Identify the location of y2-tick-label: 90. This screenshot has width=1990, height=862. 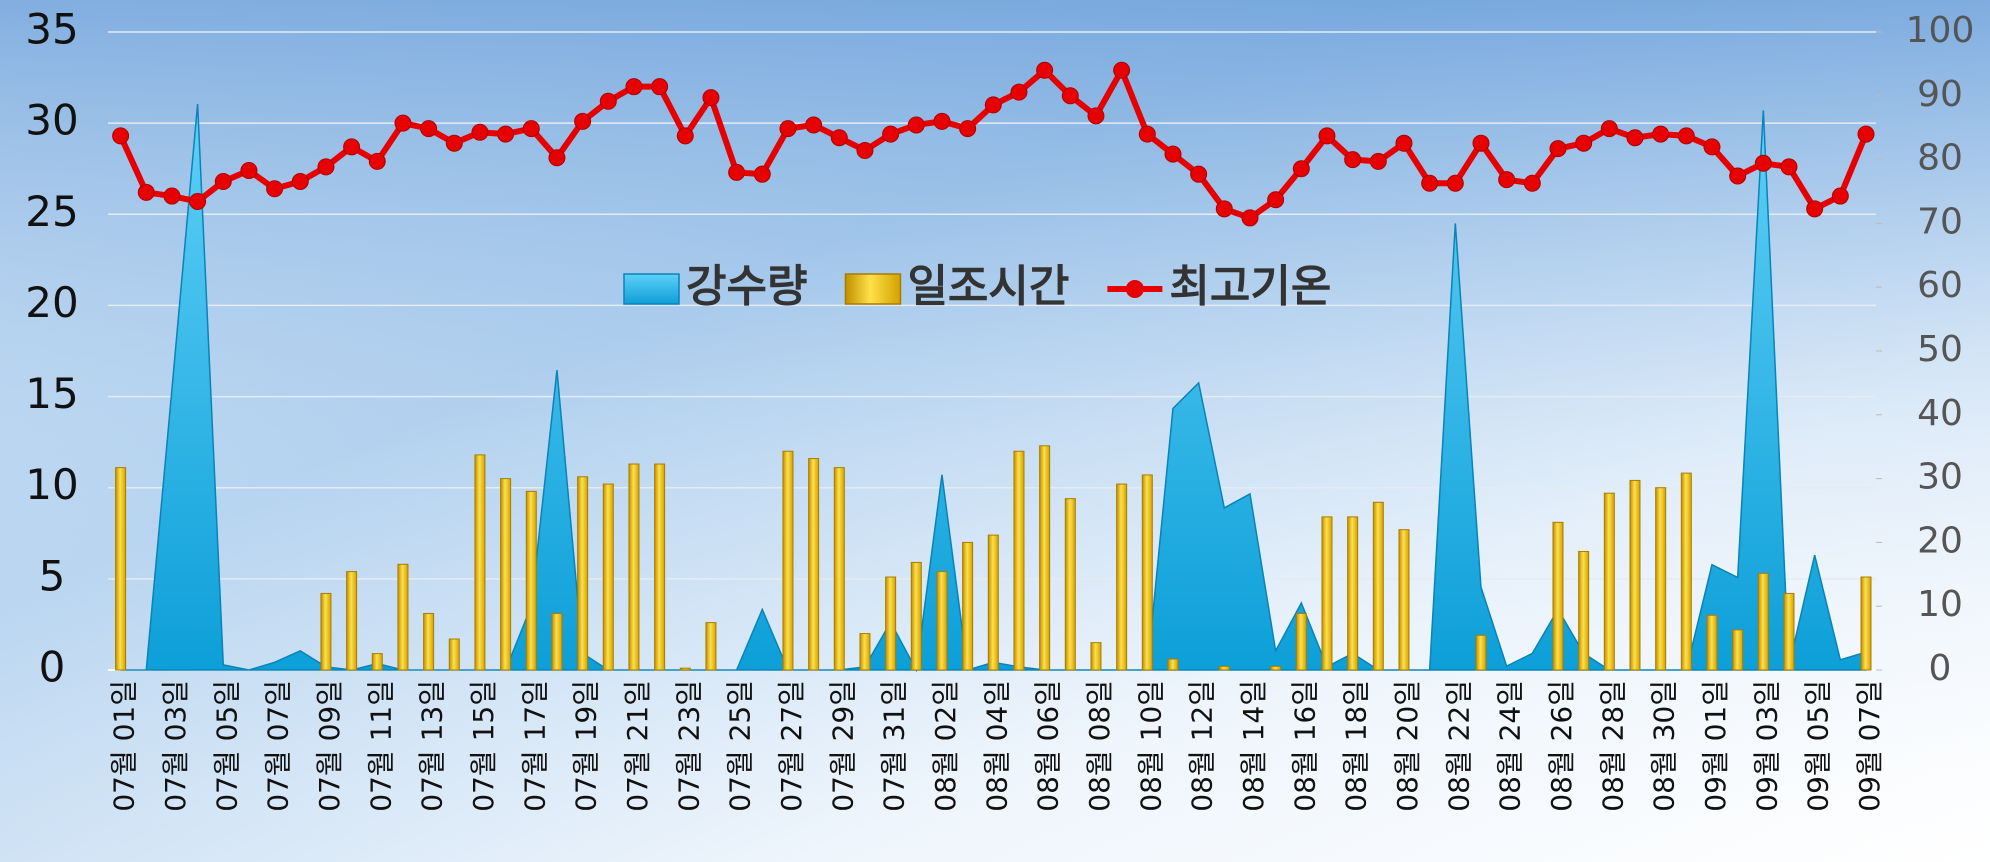
(1940, 94).